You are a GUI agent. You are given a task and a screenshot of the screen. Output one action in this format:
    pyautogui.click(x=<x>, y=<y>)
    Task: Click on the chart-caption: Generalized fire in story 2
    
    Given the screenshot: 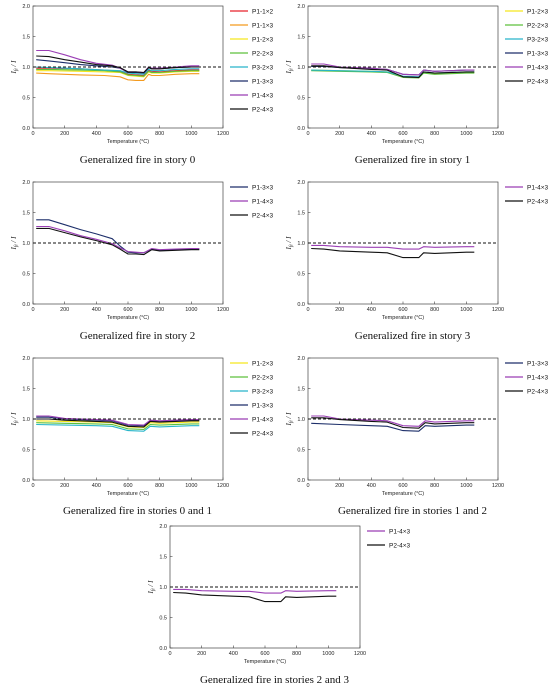 What is the action you would take?
    pyautogui.click(x=137, y=336)
    